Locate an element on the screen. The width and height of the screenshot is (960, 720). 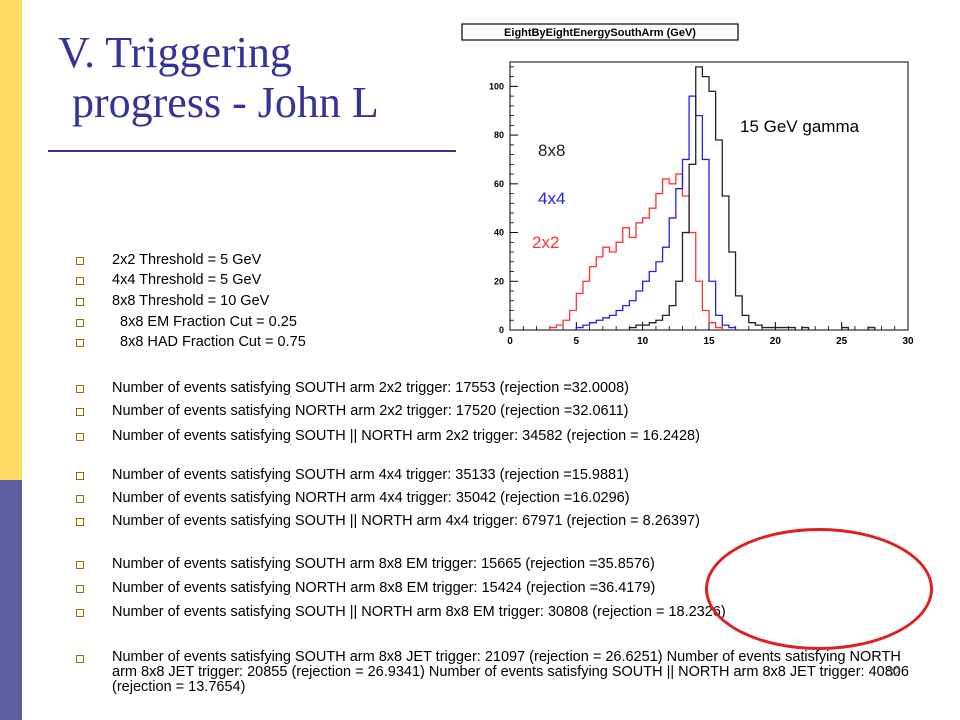
chart-annotation: 15 GeV gamma is located at coordinates (800, 126).